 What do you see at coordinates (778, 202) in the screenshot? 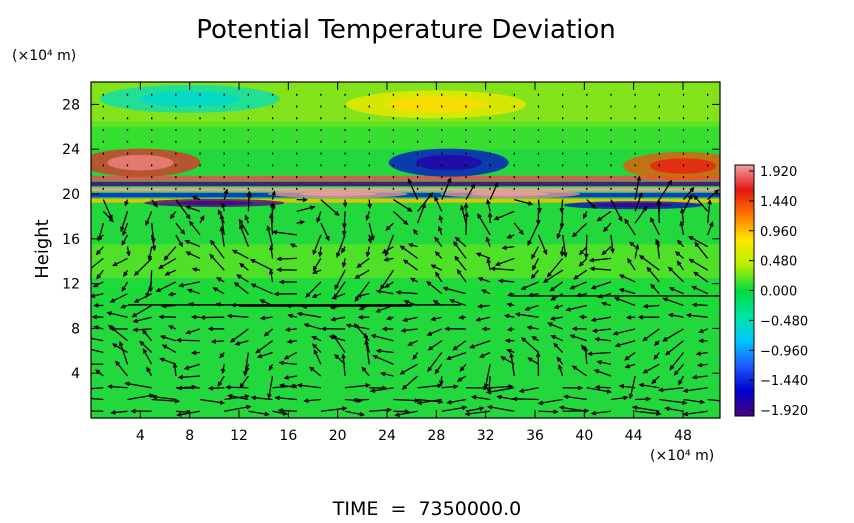
I see `colorbar-label: 1.440` at bounding box center [778, 202].